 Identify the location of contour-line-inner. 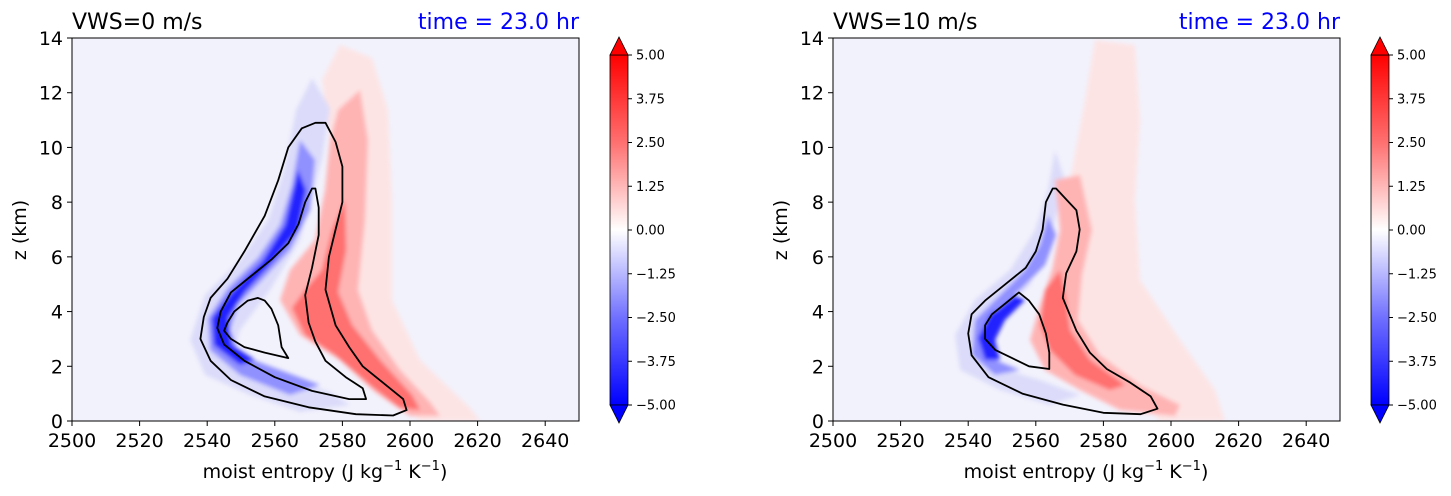
(292, 294).